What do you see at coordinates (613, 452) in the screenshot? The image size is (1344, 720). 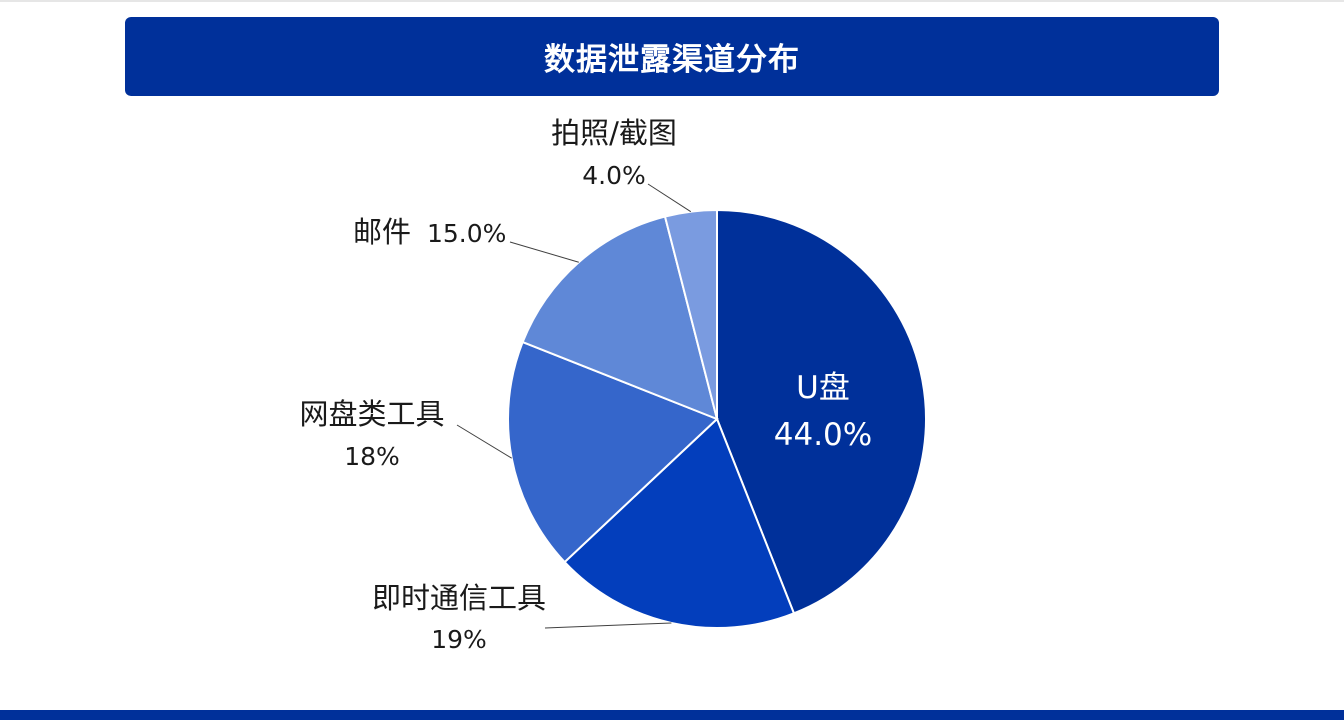 I see `pie-slice-cloud-disk` at bounding box center [613, 452].